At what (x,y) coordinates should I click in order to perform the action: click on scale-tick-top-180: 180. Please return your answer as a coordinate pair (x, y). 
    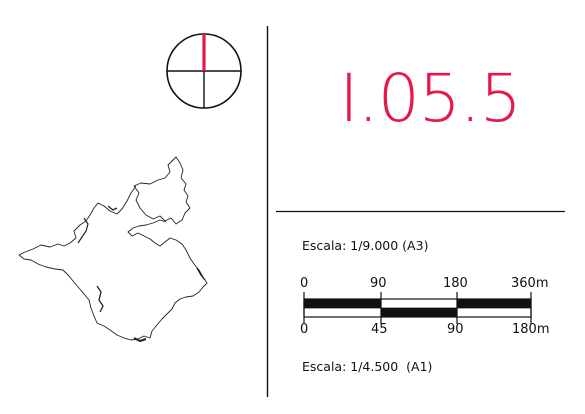
    Looking at the image, I should click on (455, 283).